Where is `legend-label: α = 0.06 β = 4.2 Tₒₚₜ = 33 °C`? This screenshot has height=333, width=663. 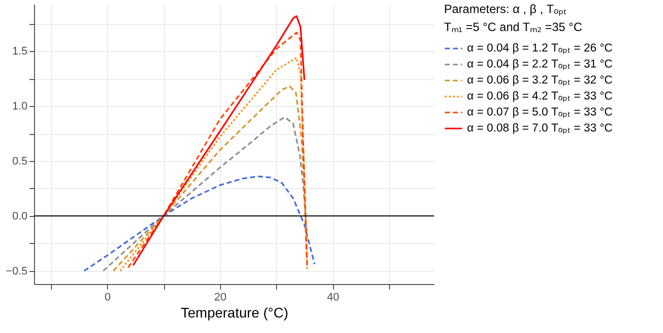 legend-label: α = 0.06 β = 4.2 Tₒₚₜ = 33 °C is located at coordinates (540, 96).